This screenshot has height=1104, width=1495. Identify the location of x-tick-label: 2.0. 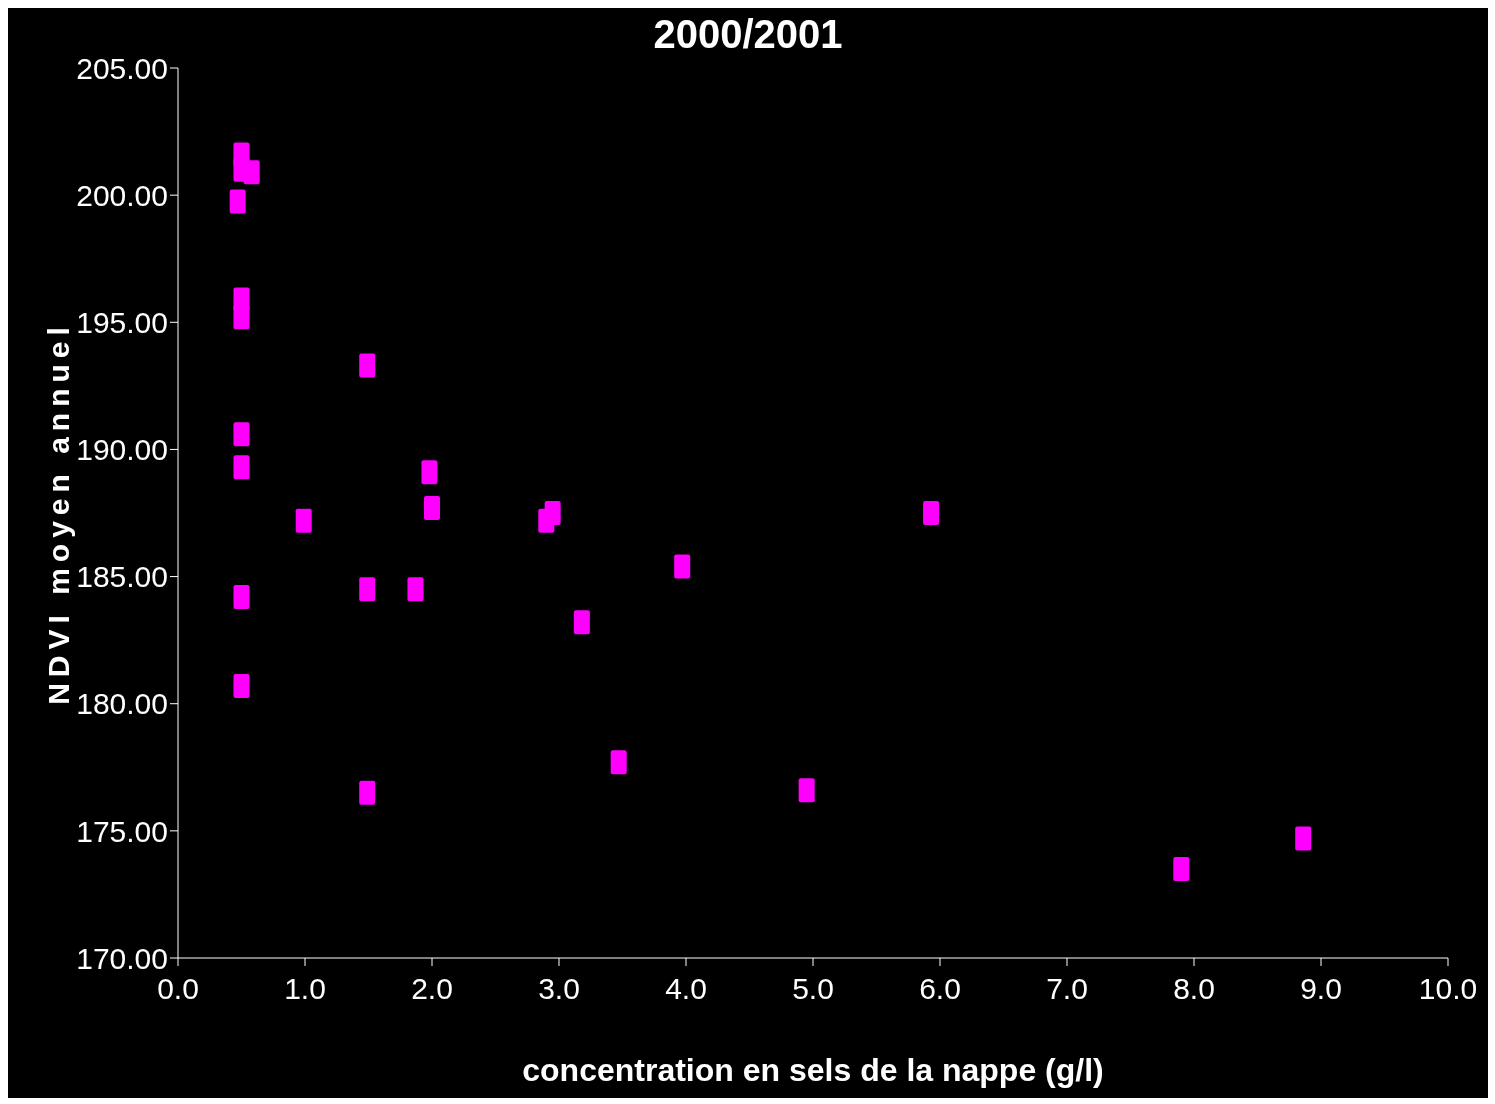
(432, 989).